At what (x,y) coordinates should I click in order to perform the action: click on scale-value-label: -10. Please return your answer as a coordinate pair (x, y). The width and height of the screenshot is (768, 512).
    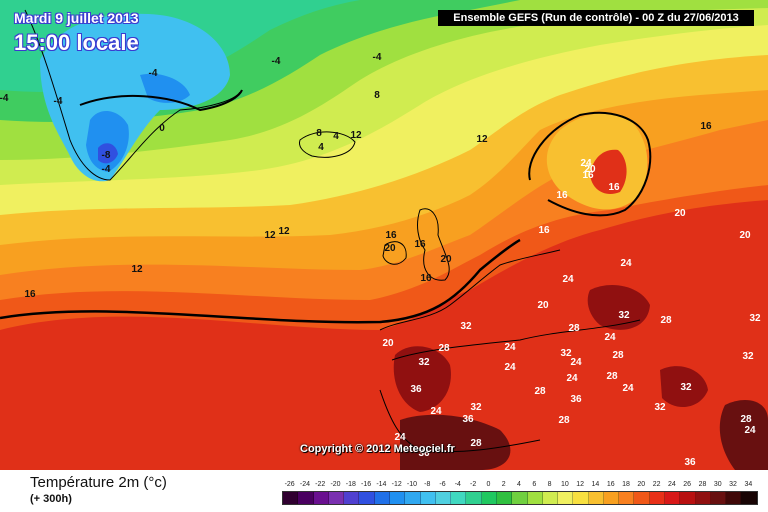
    Looking at the image, I should click on (412, 484).